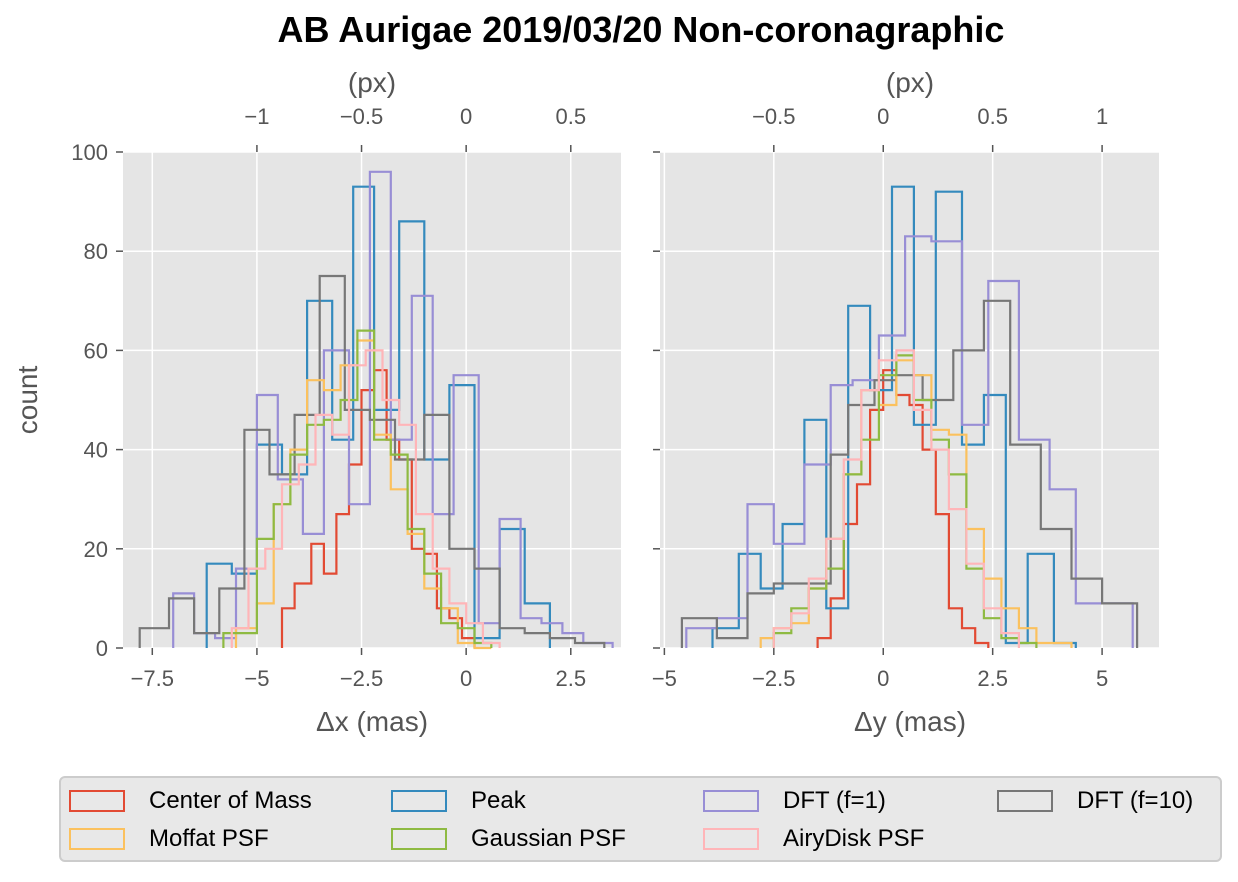 This screenshot has height=882, width=1238. I want to click on top-x-tick-label: 1, so click(1102, 116).